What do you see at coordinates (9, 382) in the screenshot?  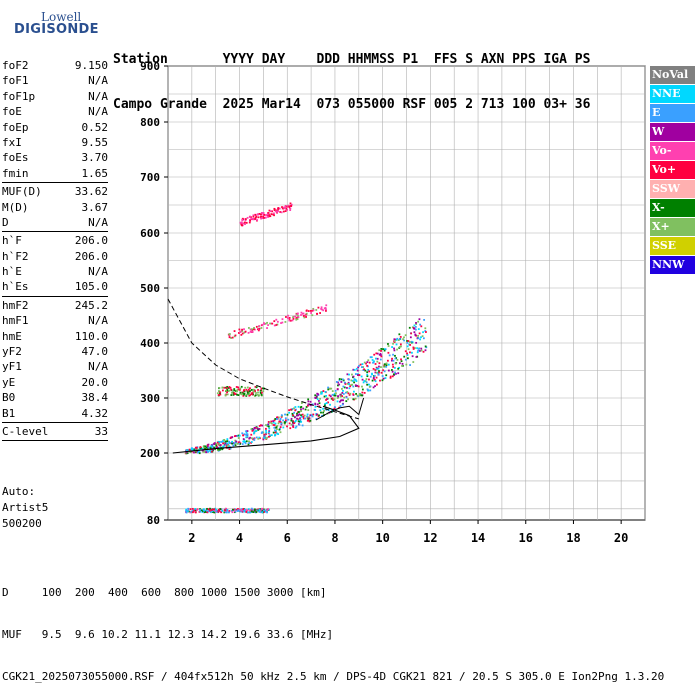 I see `param-name: yE` at bounding box center [9, 382].